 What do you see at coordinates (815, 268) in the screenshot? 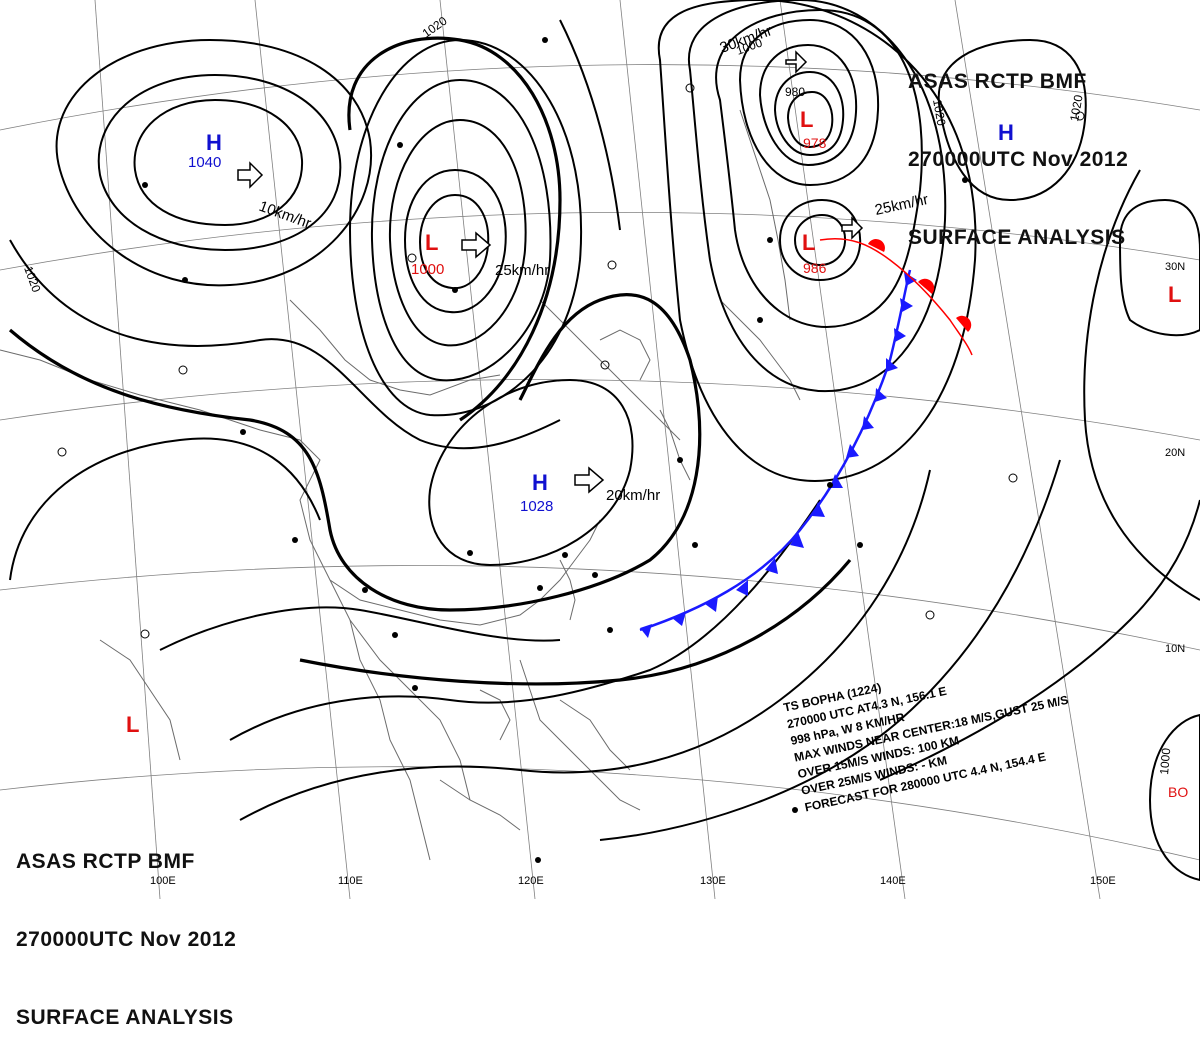
I see `low-center-value: 986` at bounding box center [815, 268].